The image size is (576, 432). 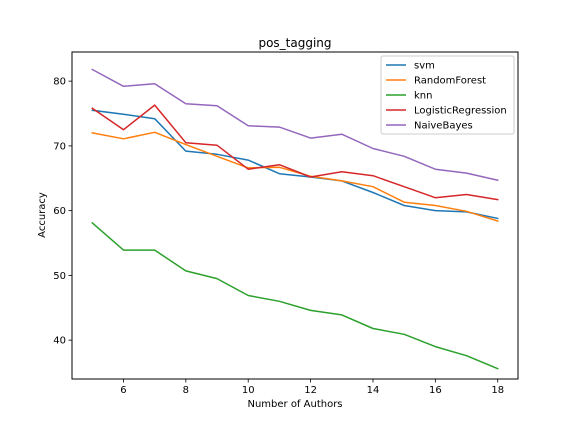 What do you see at coordinates (186, 390) in the screenshot?
I see `x-tick-label: 8` at bounding box center [186, 390].